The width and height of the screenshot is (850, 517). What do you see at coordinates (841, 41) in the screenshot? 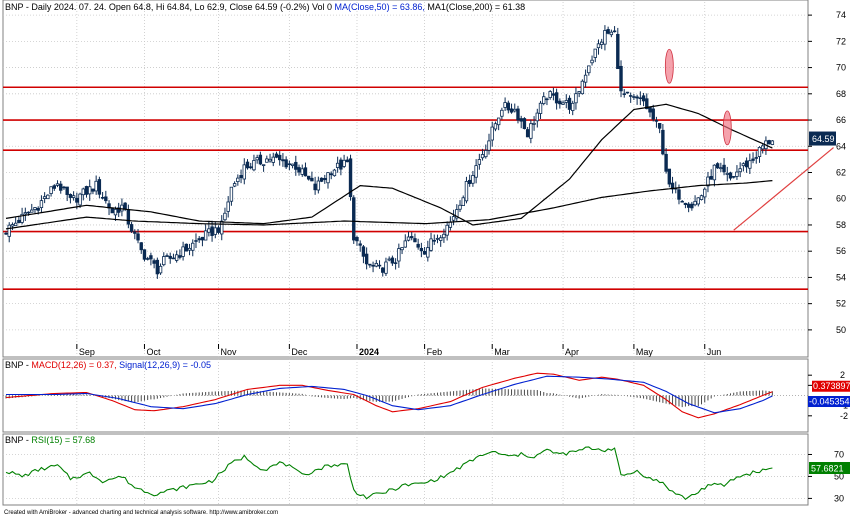
I see `price-y-tick-label: 72` at bounding box center [841, 41].